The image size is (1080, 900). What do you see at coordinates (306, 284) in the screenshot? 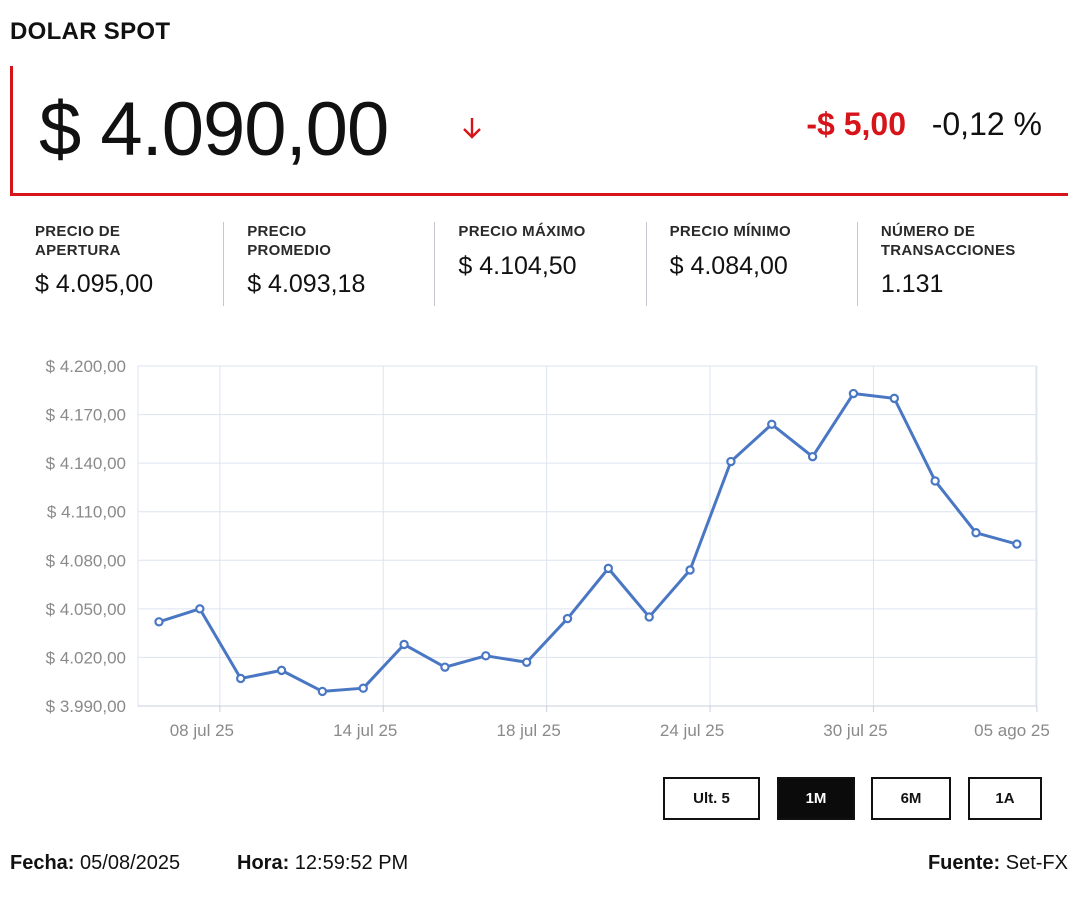
I see `stat-value: $ 4.093,18` at bounding box center [306, 284].